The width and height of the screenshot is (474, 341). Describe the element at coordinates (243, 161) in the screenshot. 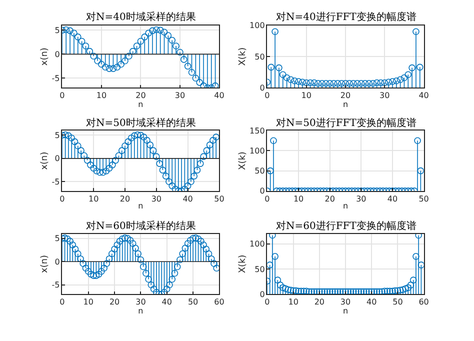

I see `y-axis-title: X(k)` at that location.